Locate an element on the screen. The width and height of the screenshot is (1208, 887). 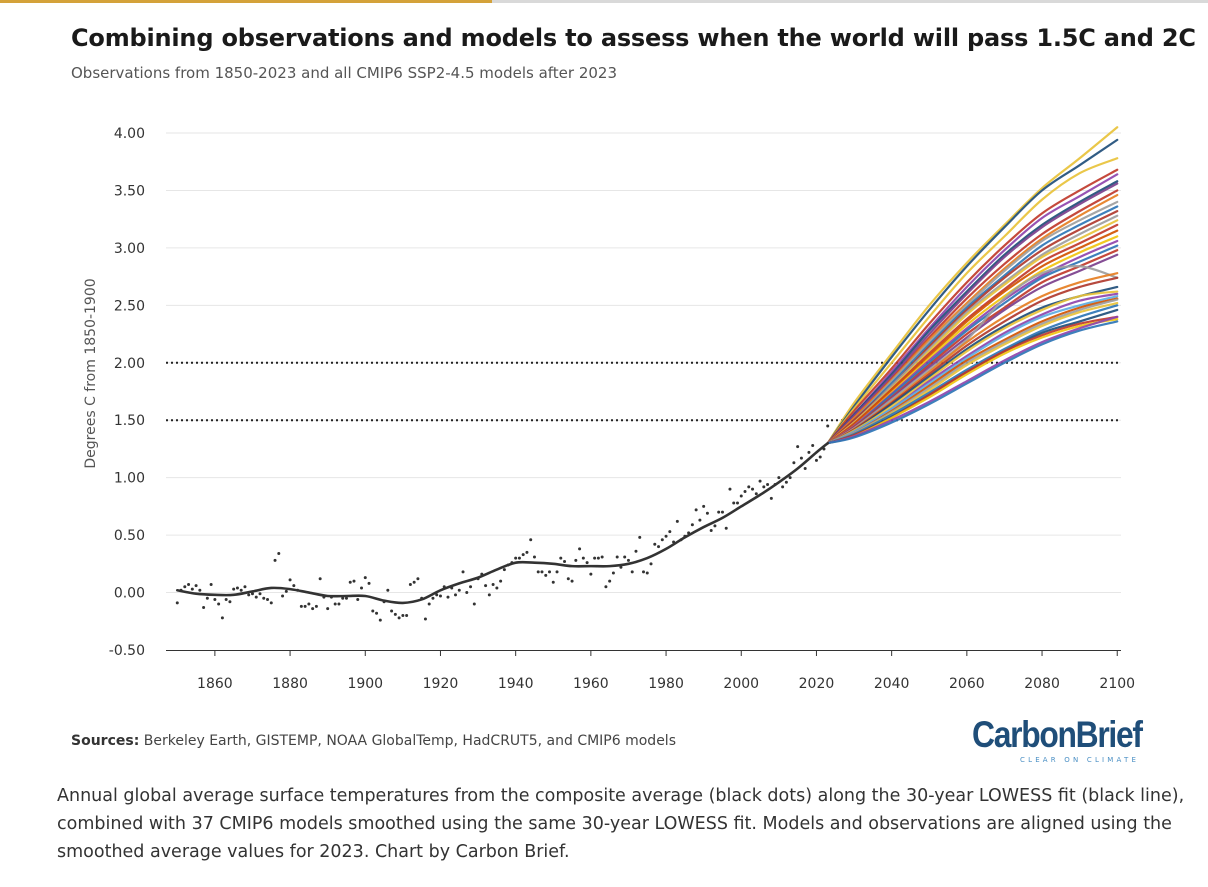
carbon-brief-logo: CarbonBrief CLEAR ON CLIMATE is located at coordinates (1057, 740).